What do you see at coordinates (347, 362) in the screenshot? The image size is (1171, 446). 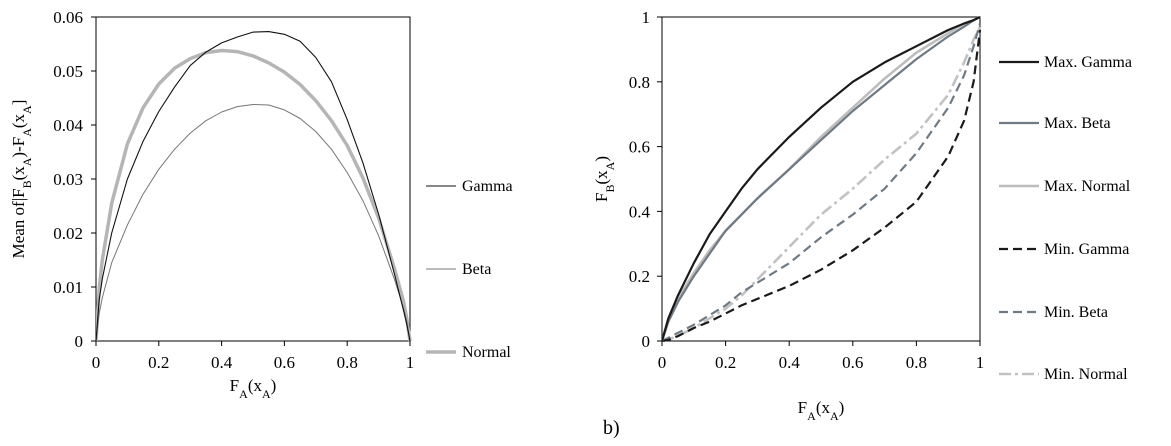 I see `x-tick-label-a: 0.8` at bounding box center [347, 362].